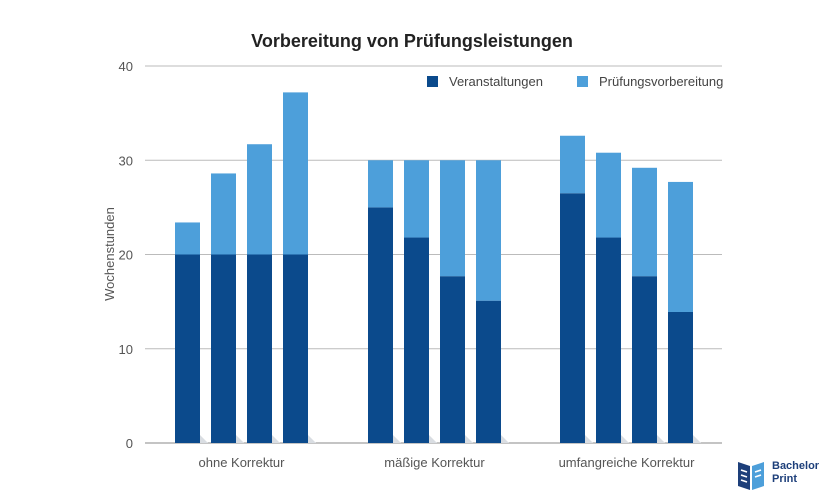 The image size is (825, 500). Describe the element at coordinates (575, 81) in the screenshot. I see `legend: Veranstaltungen Prüfungsvorbereitung` at that location.